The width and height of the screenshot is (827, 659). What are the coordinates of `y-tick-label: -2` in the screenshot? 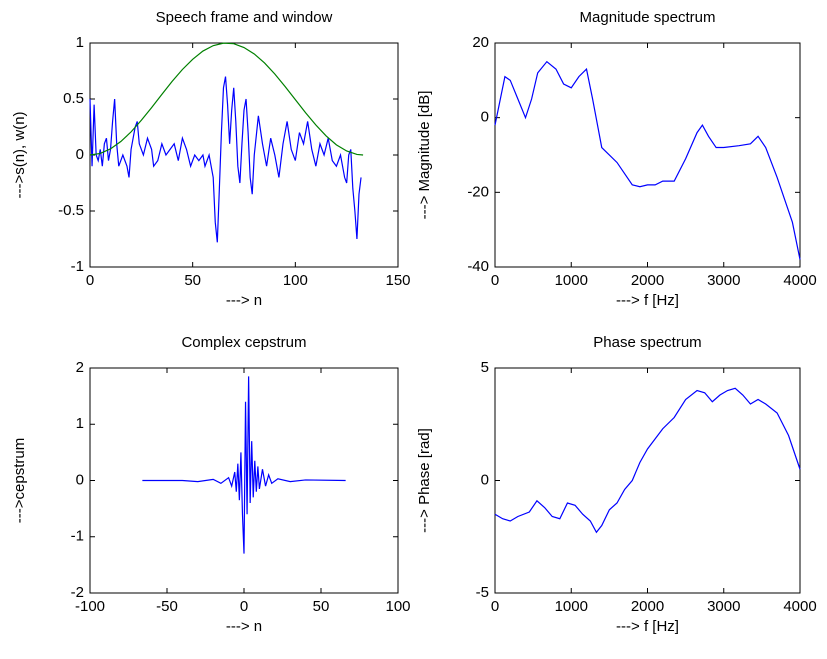 It's located at (77, 592).